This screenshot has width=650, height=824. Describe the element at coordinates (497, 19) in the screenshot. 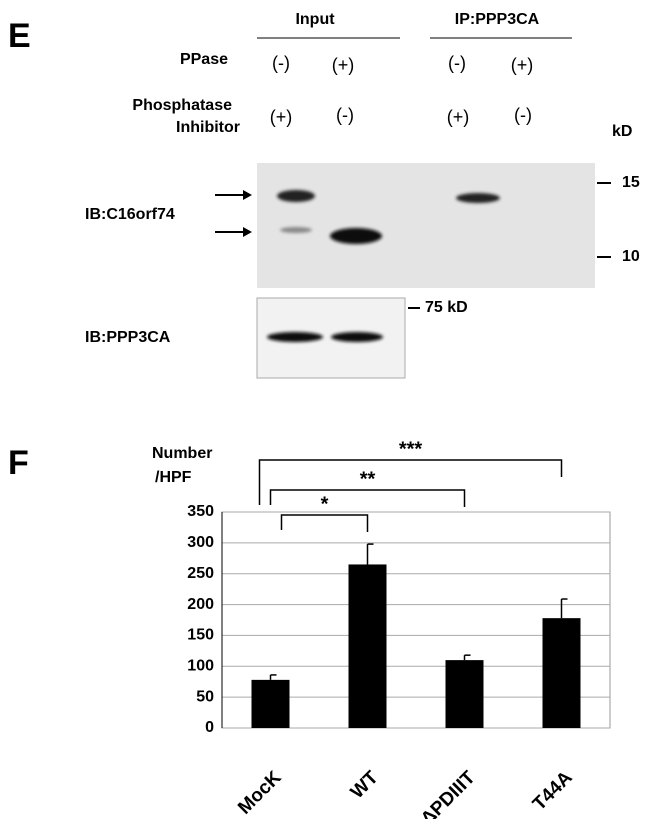

I see `group-label: IP:PPP3CA` at that location.